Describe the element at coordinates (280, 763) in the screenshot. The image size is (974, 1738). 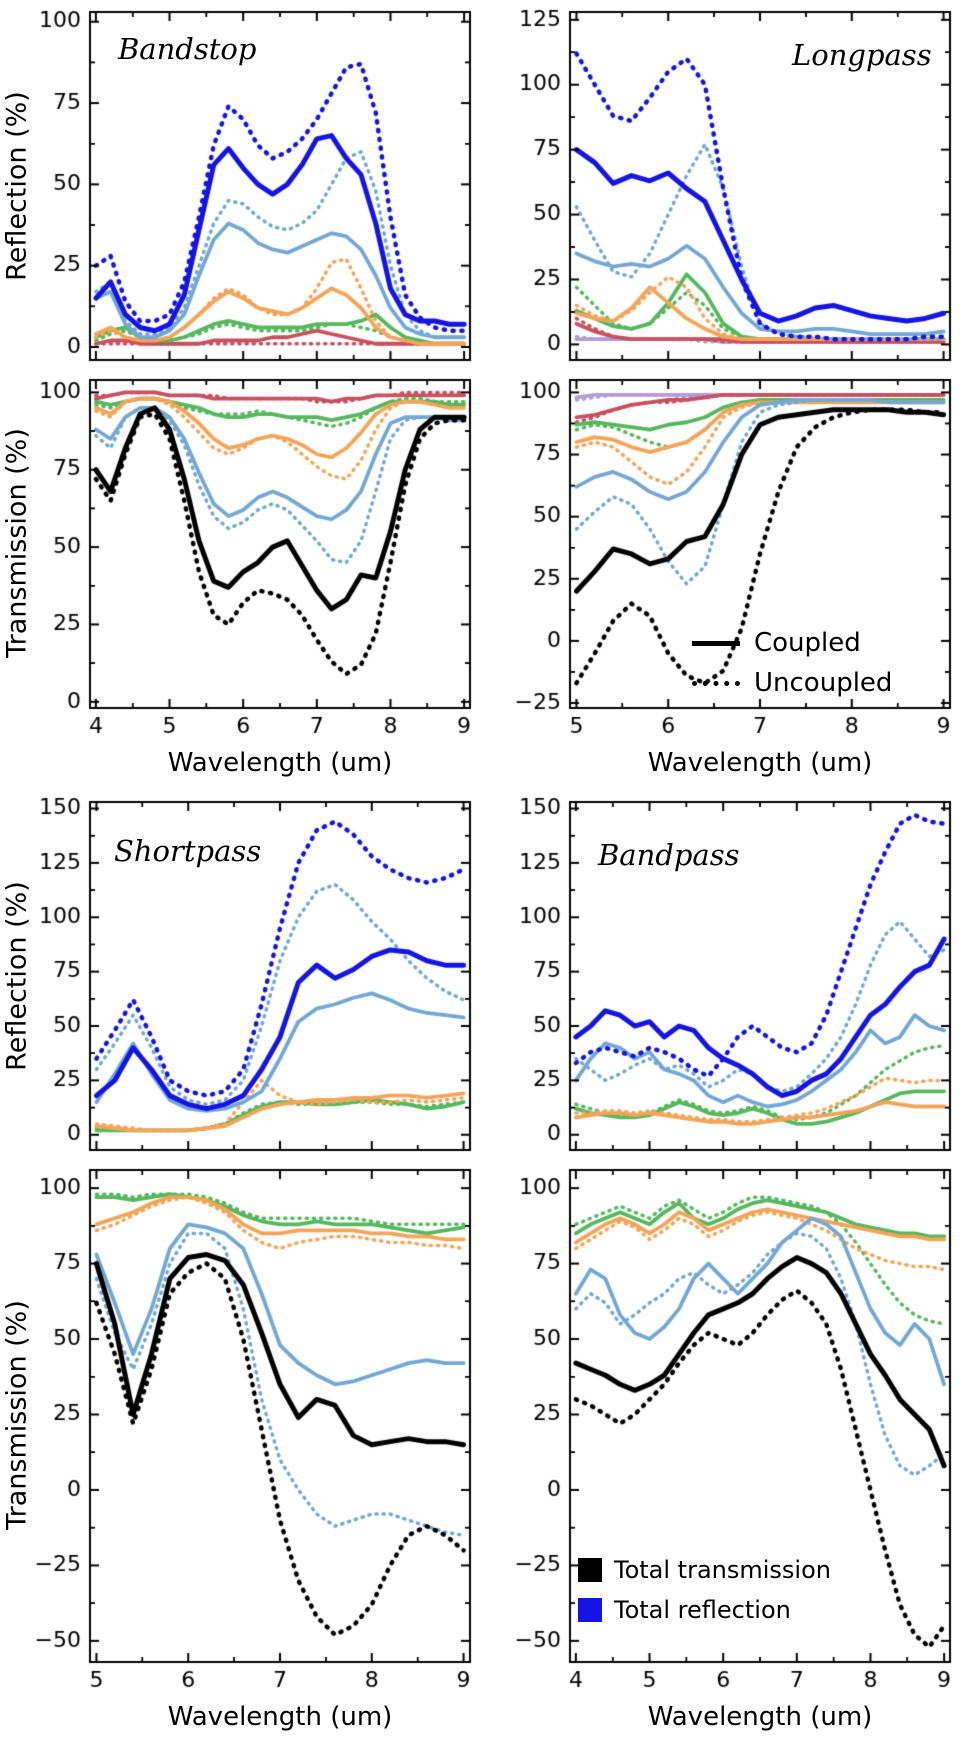
I see `x-axis-label-bandstop: Wavelength (um)` at that location.